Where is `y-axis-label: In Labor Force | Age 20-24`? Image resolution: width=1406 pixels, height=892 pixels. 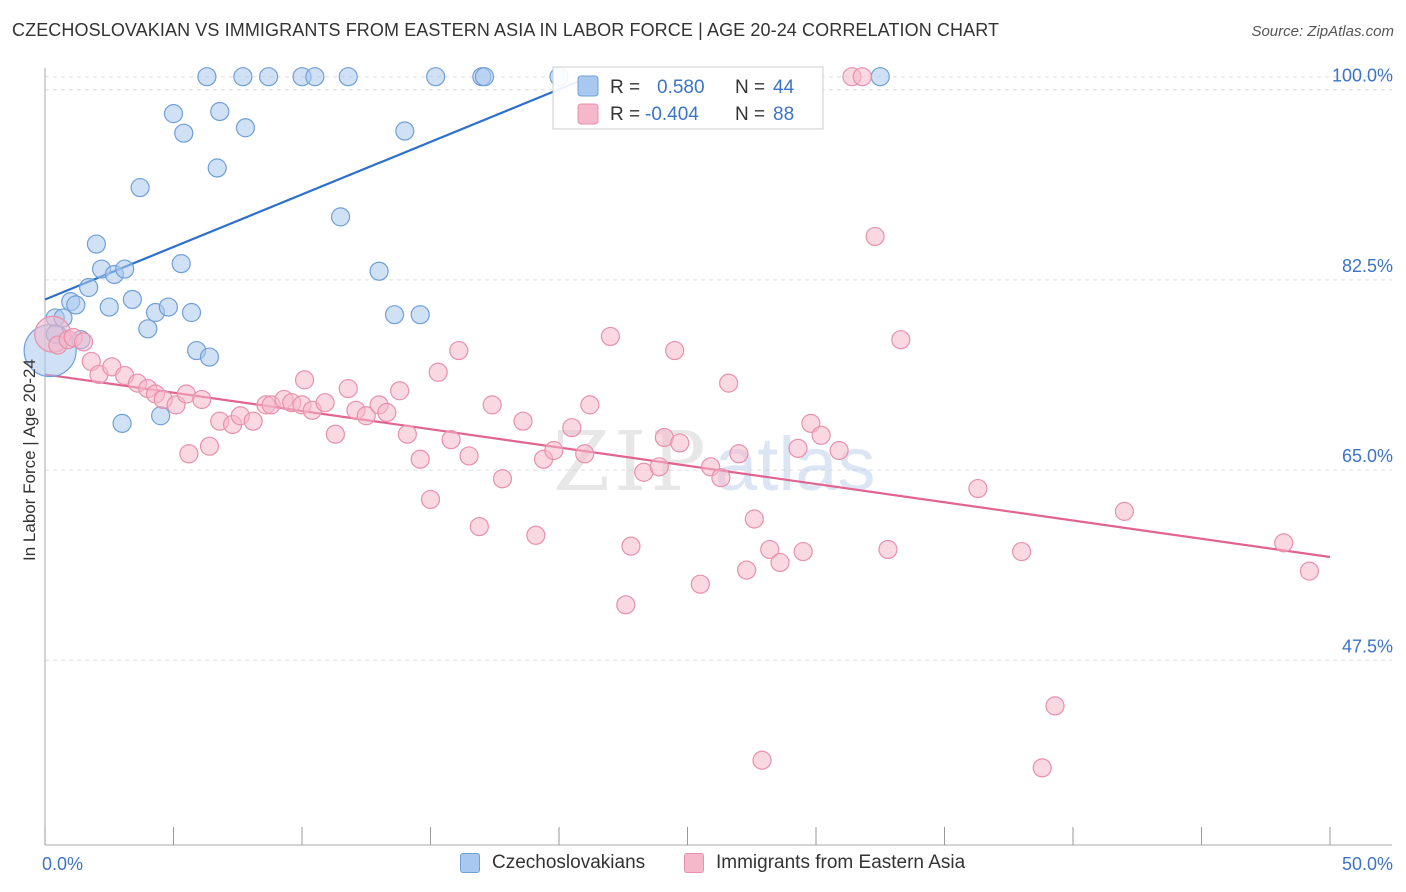
y-axis-label: In Labor Force | Age 20-24 is located at coordinates (29, 460).